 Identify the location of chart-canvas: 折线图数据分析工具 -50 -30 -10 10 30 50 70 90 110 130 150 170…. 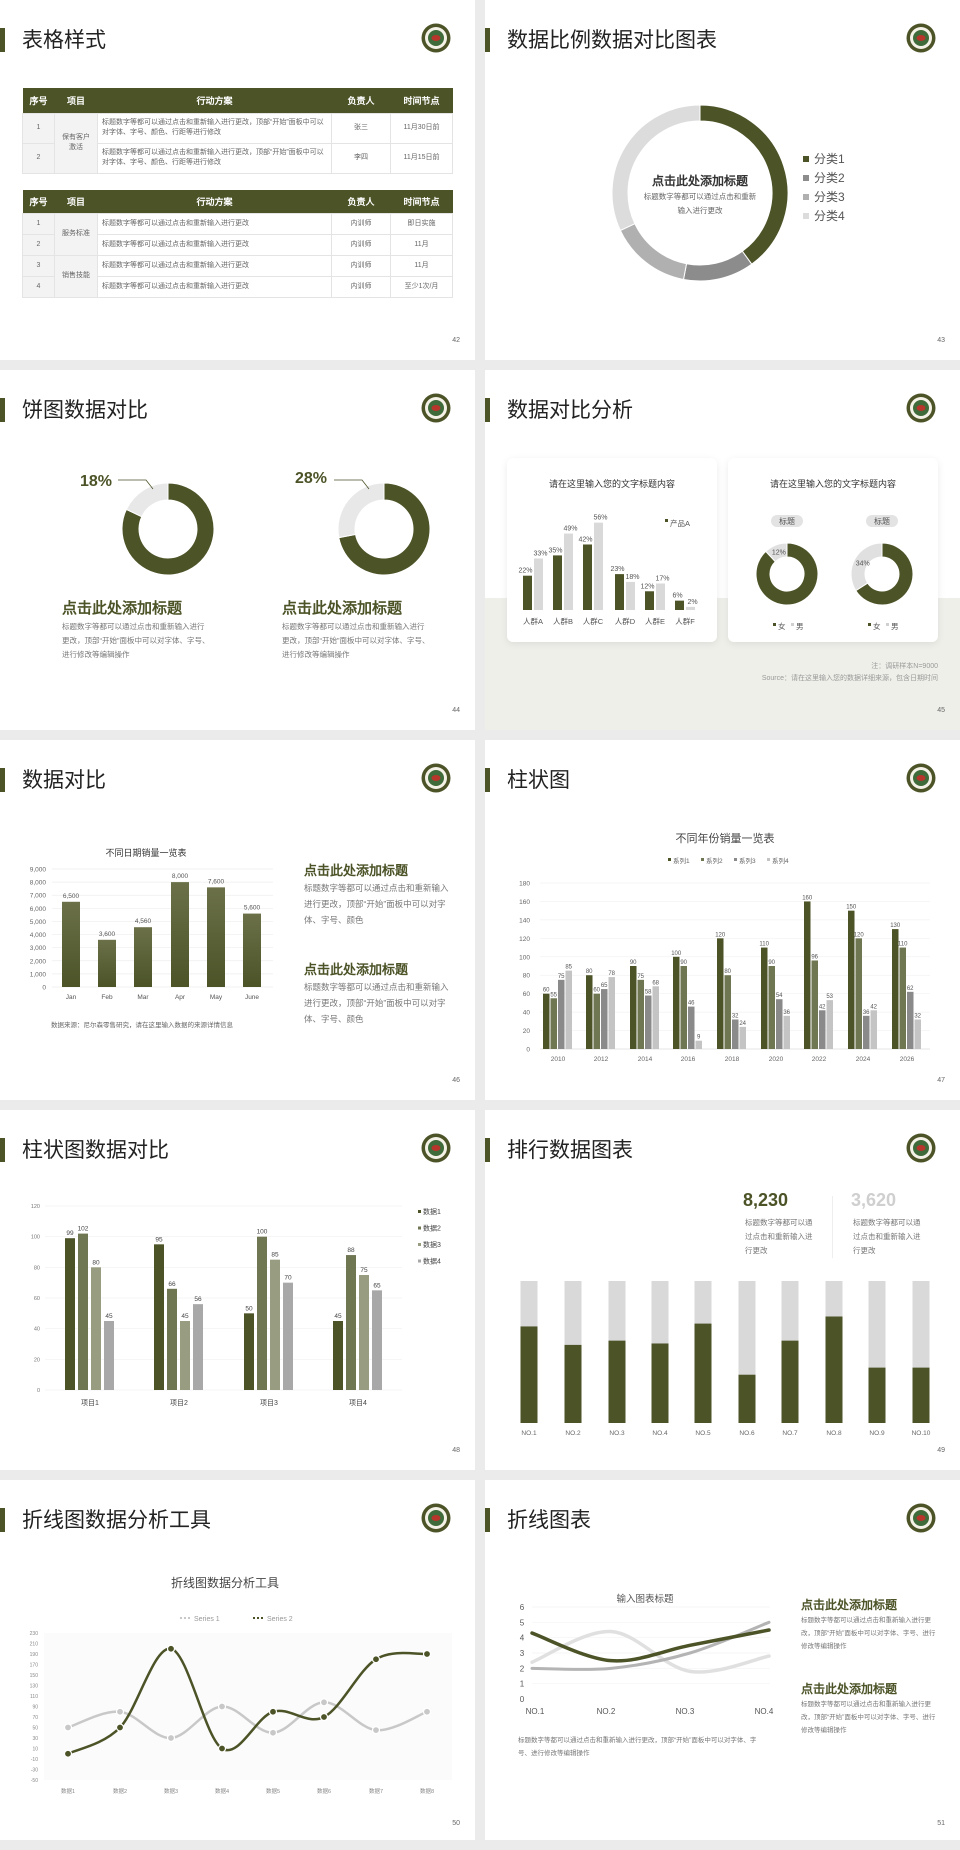
(241, 1685).